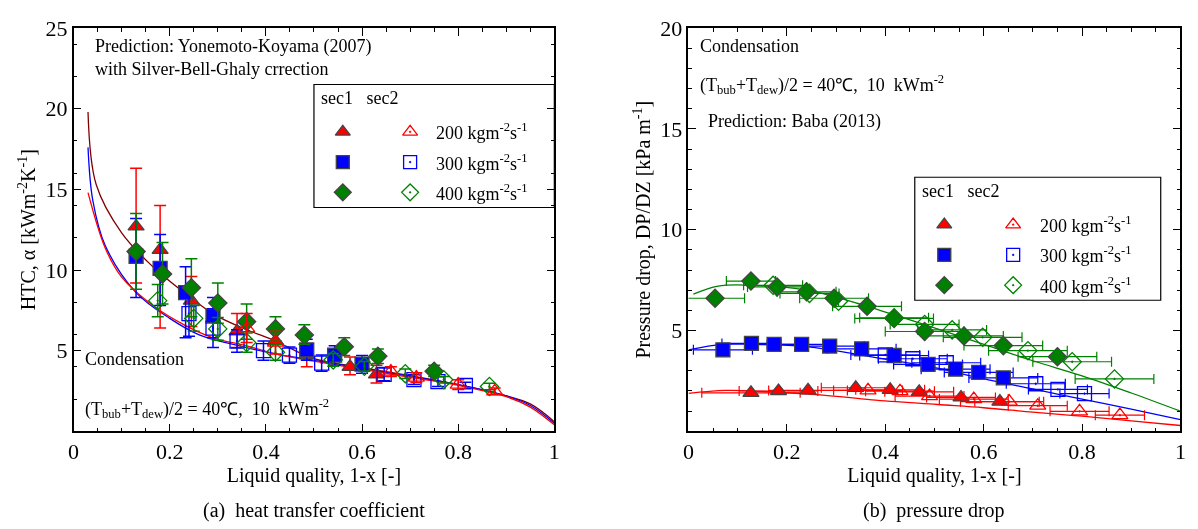  I want to click on y-tick-label: 25, so click(56, 28).